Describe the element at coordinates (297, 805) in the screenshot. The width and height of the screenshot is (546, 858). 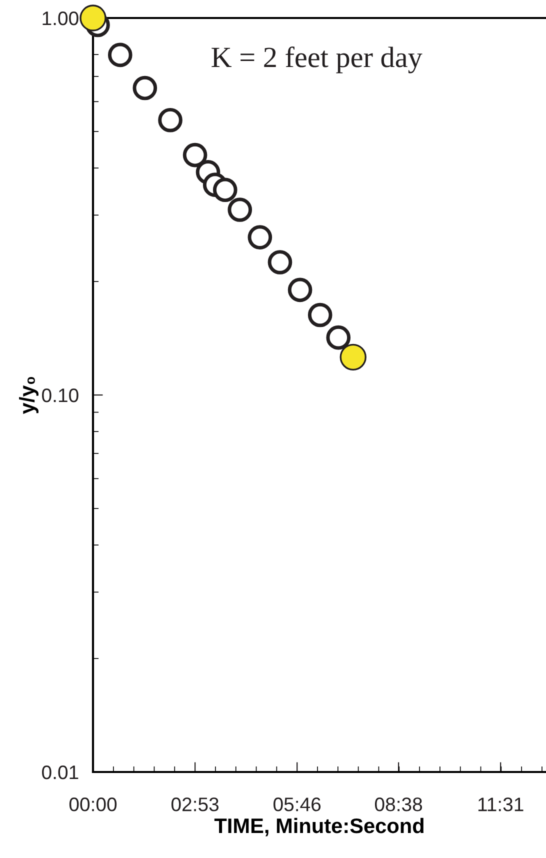
I see `x-tick-label: 05:46` at that location.